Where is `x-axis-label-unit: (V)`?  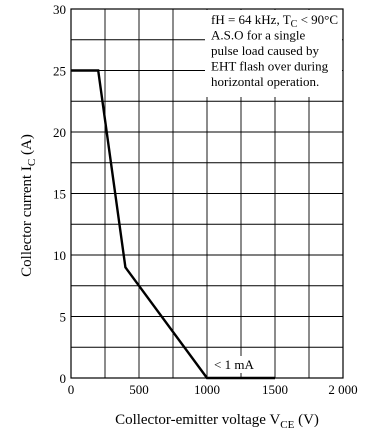
x-axis-label-unit: (V) is located at coordinates (308, 420).